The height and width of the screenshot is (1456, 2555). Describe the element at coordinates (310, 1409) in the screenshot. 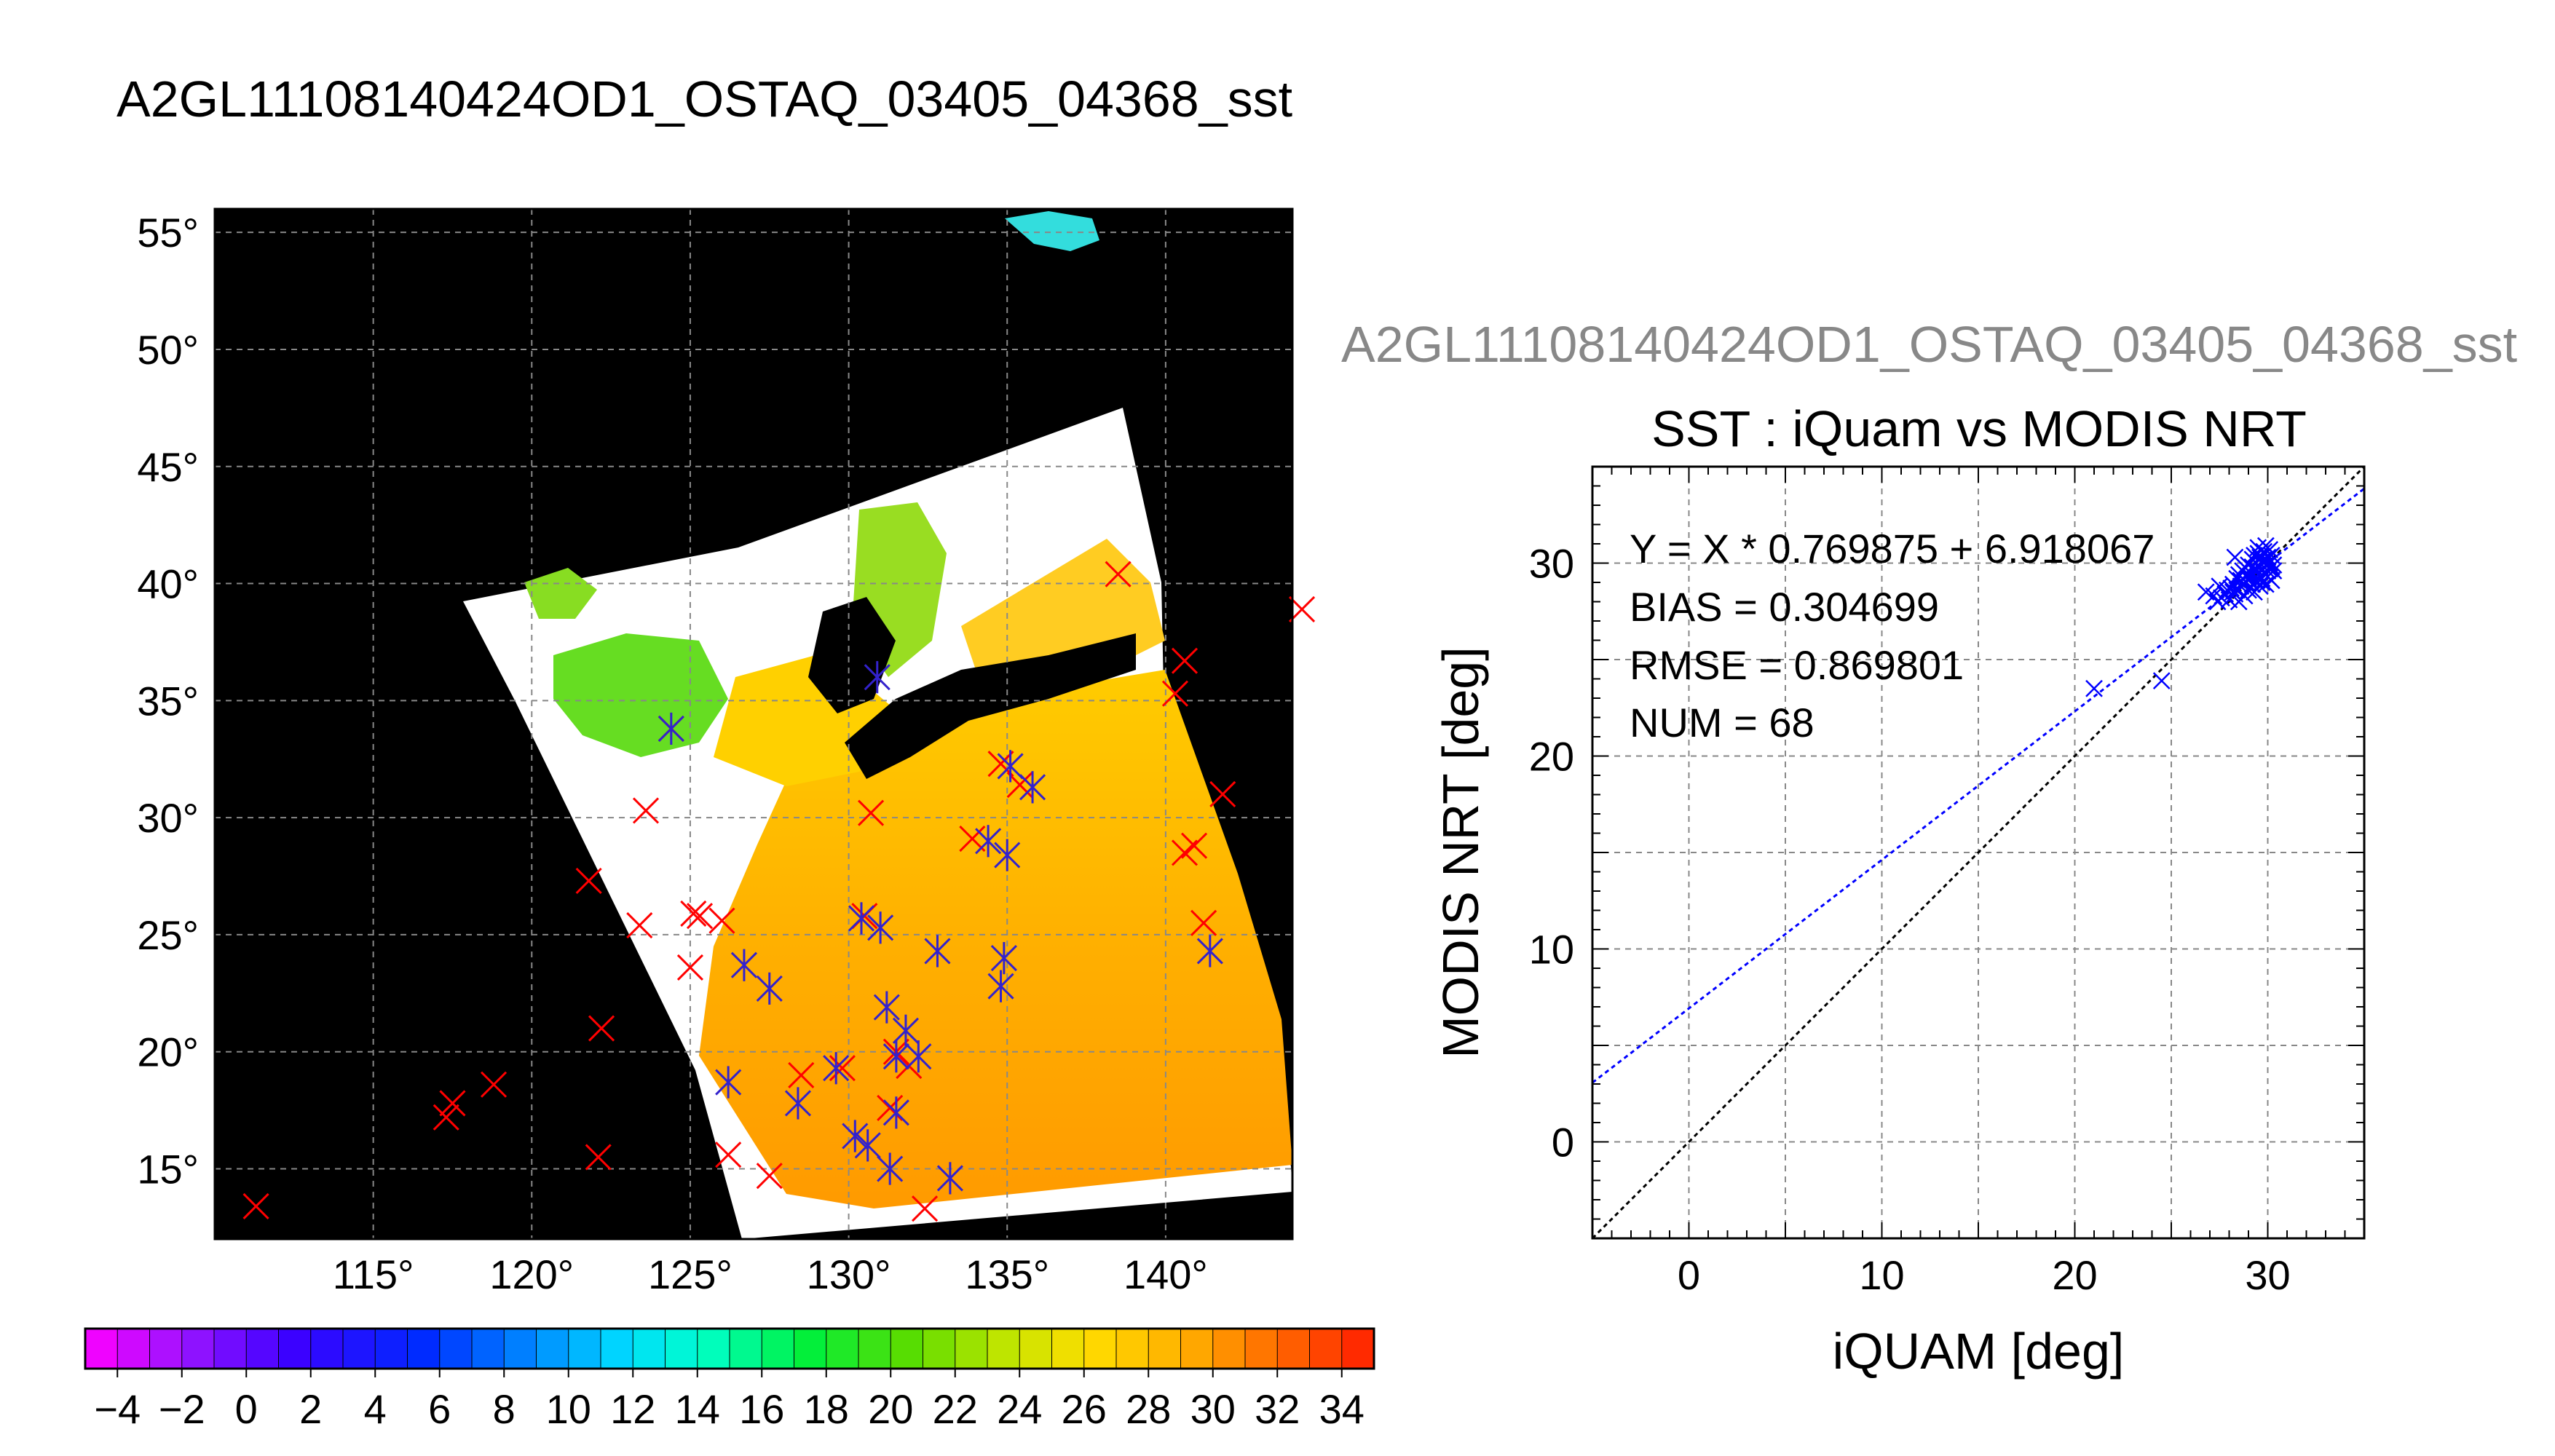

I see `colorbar-tick-label: 2` at that location.